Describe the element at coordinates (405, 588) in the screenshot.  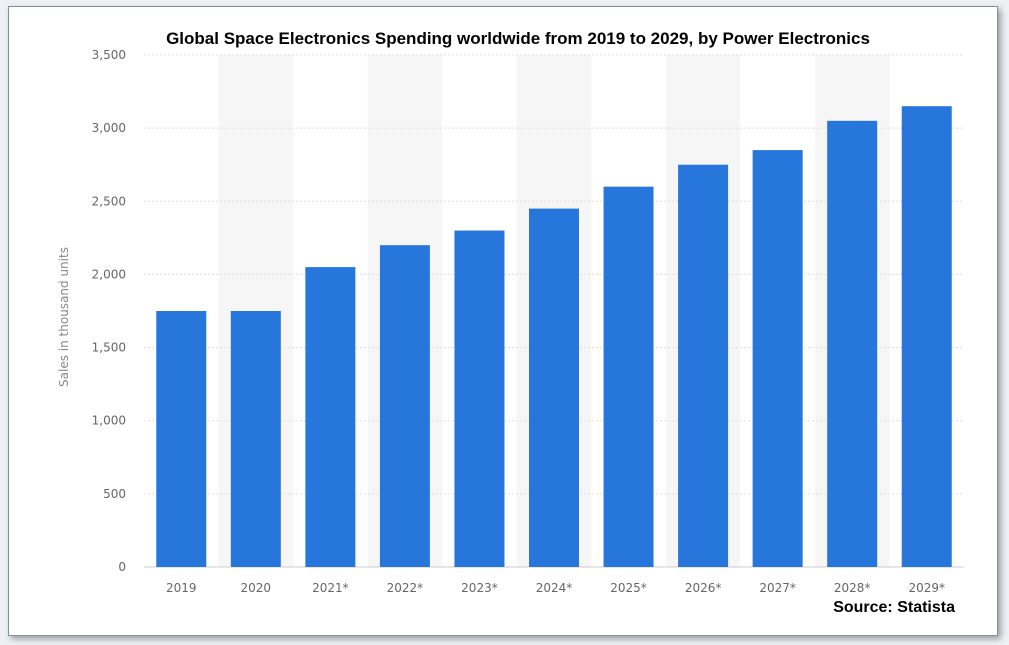
I see `x-tick-label: 2022*` at that location.